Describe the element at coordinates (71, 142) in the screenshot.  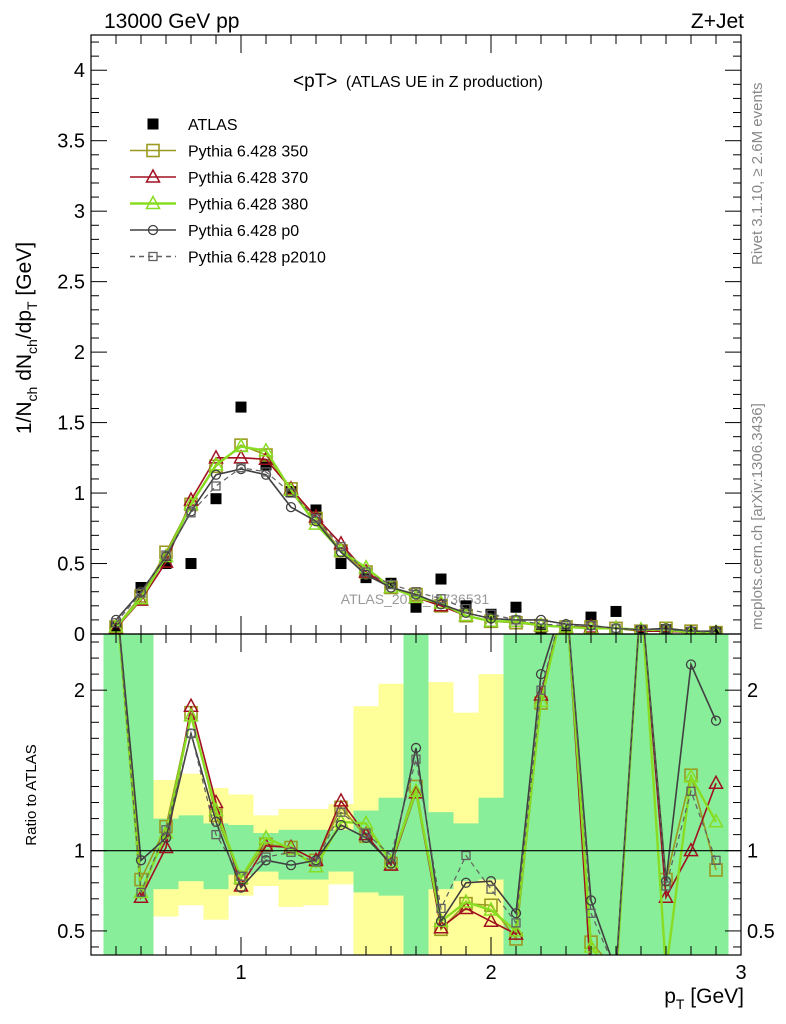
I see `top-y-tick-label: 3.5` at that location.